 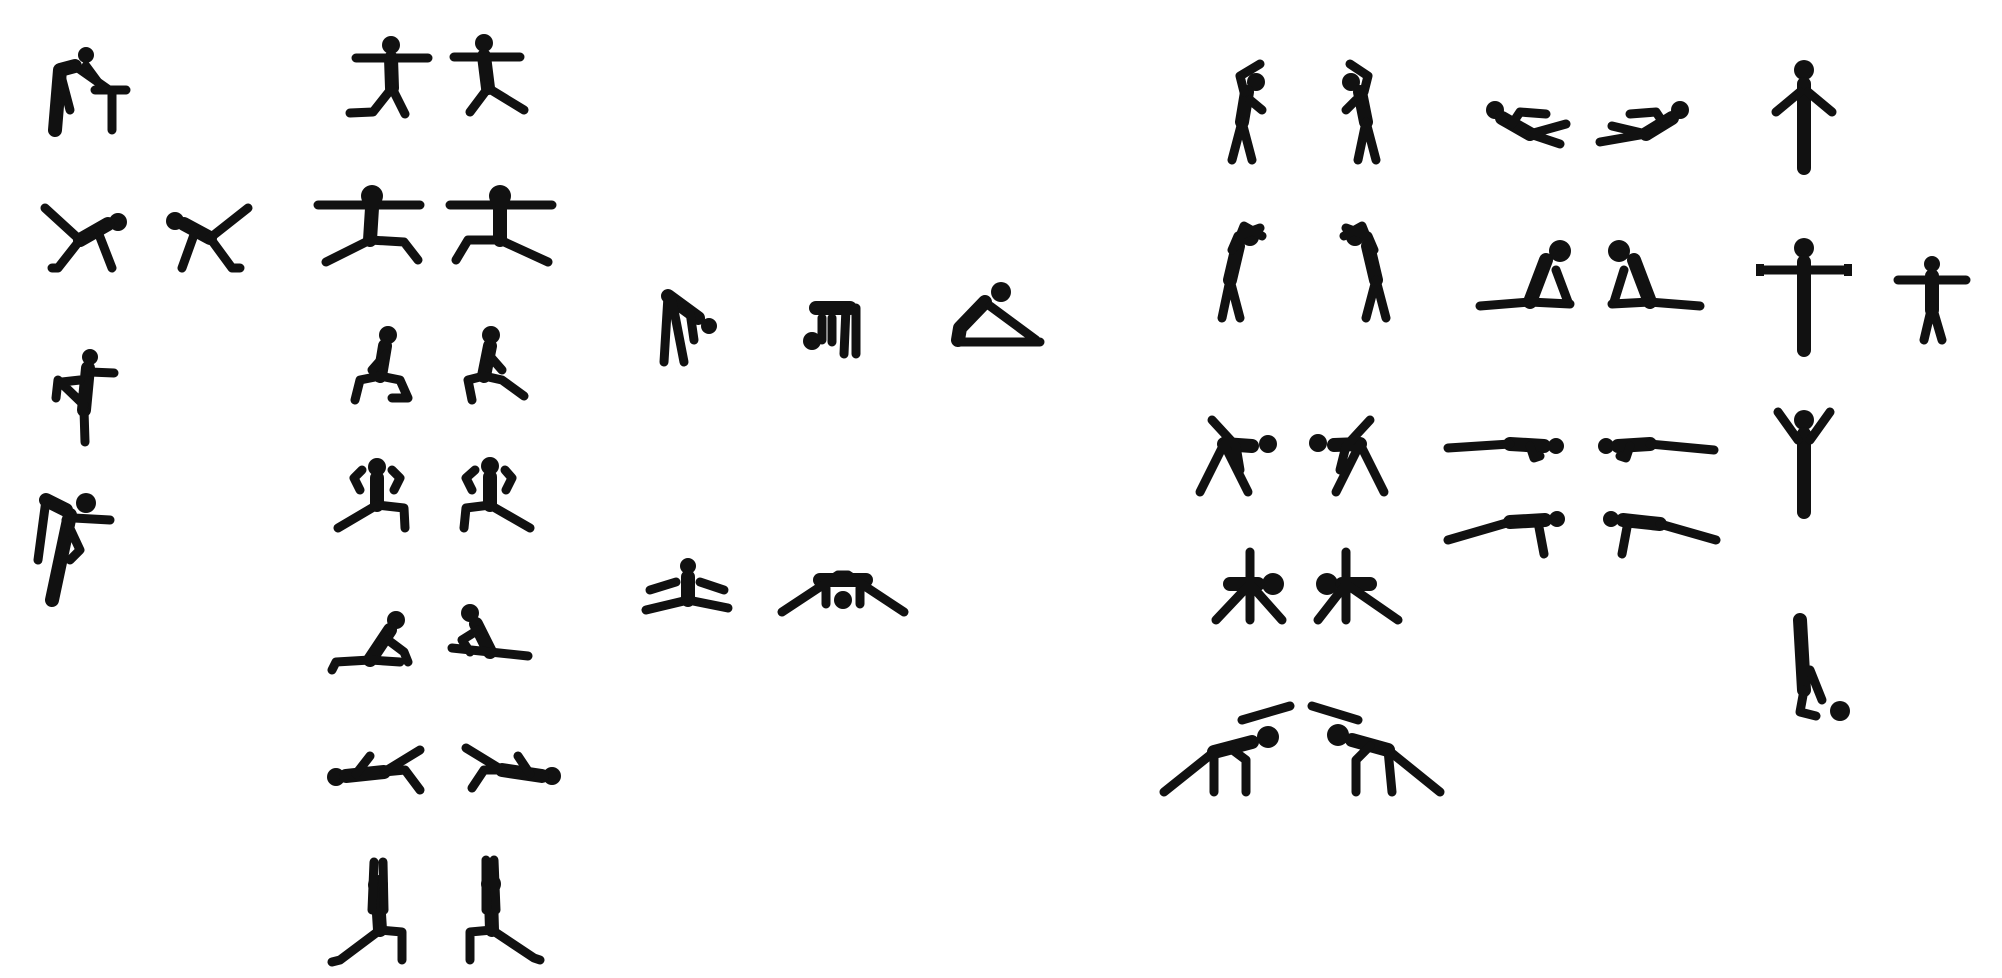 I want to click on standing-quad-stretch-icon, so click(x=85, y=398).